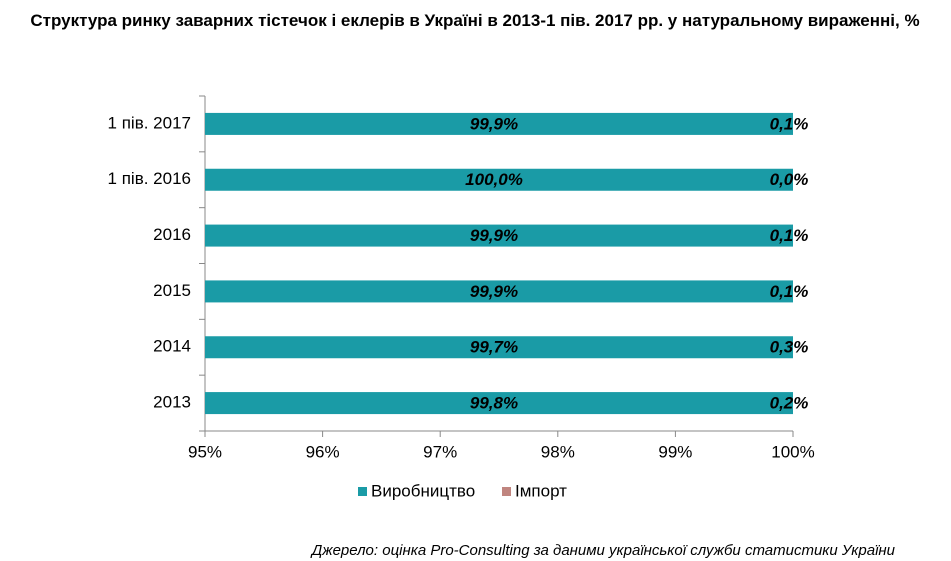 This screenshot has width=951, height=561. I want to click on value-label: 100,0%, so click(494, 179).